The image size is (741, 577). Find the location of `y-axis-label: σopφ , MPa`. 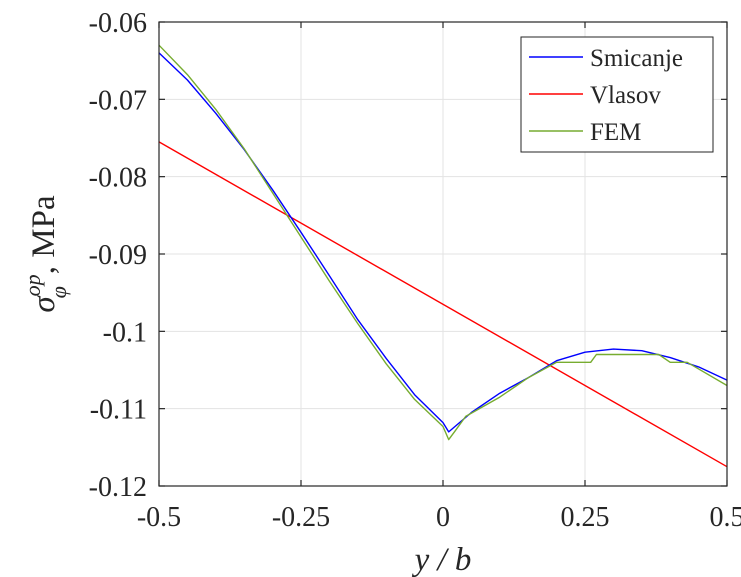

y-axis-label: σopφ , MPa is located at coordinates (45, 254).